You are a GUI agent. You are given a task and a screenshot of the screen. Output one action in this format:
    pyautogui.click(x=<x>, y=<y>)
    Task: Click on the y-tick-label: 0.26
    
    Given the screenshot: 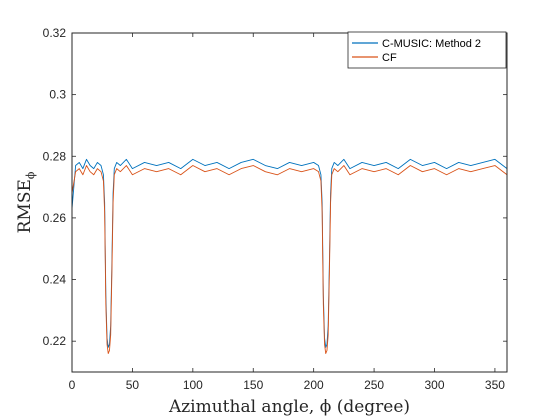 What is the action you would take?
    pyautogui.click(x=55, y=218)
    